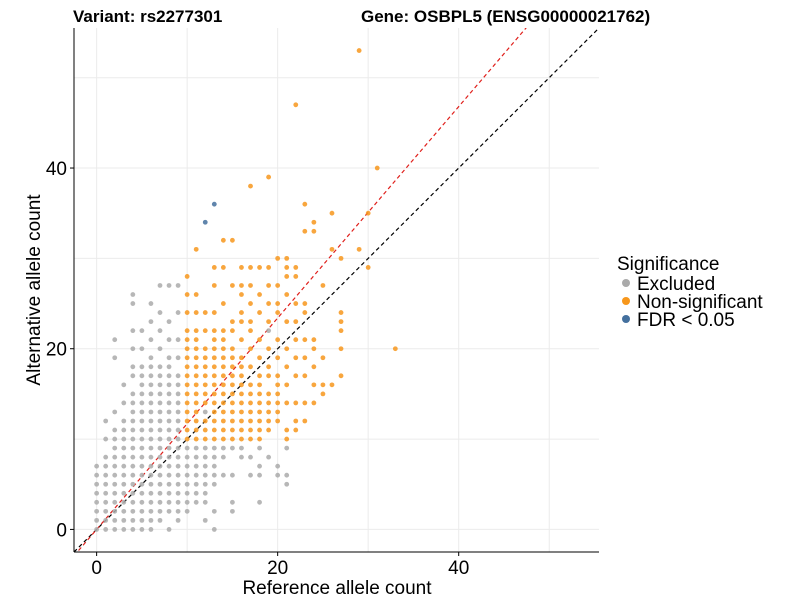 The image size is (800, 600). What do you see at coordinates (676, 284) in the screenshot?
I see `legend-label: Excluded` at bounding box center [676, 284].